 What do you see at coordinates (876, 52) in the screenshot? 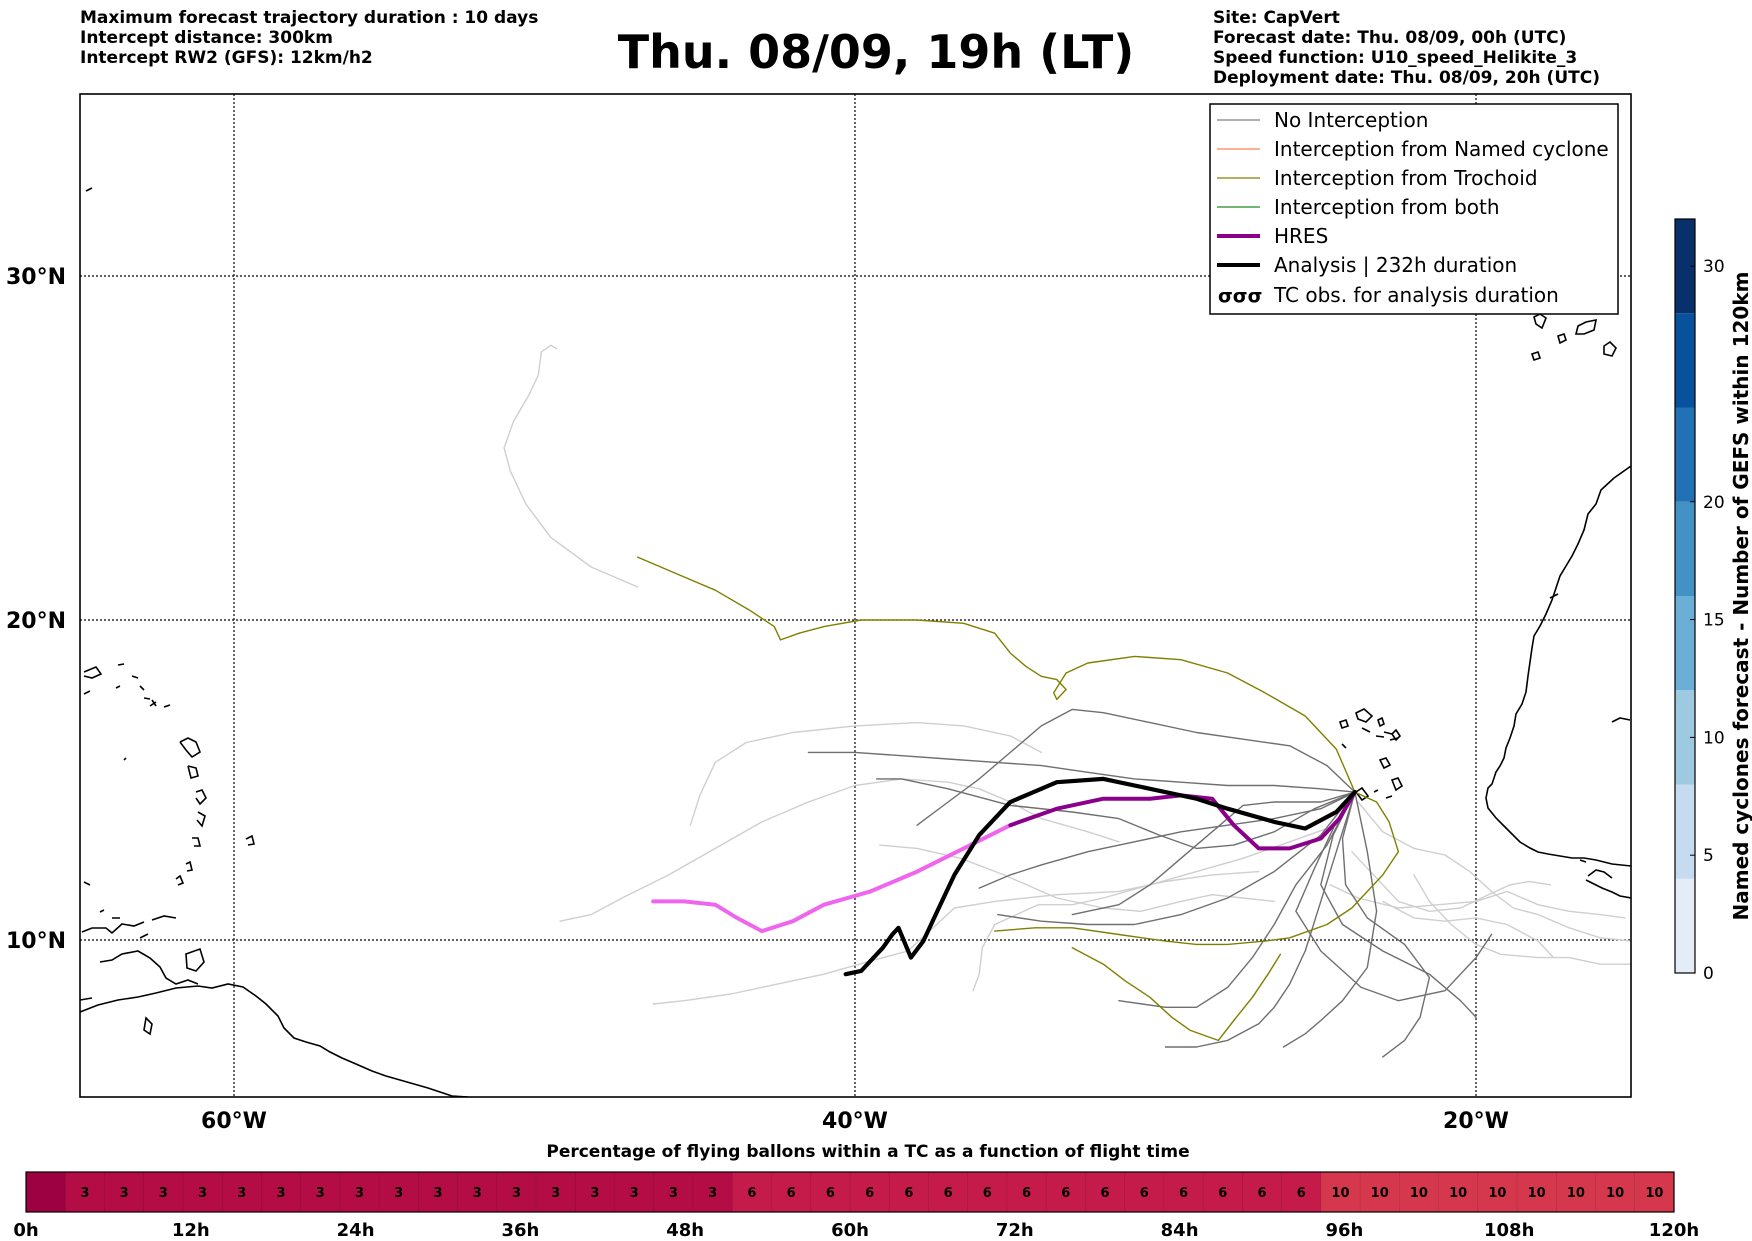
I see `map-title: Thu. 08/09, 19h (LT)` at bounding box center [876, 52].